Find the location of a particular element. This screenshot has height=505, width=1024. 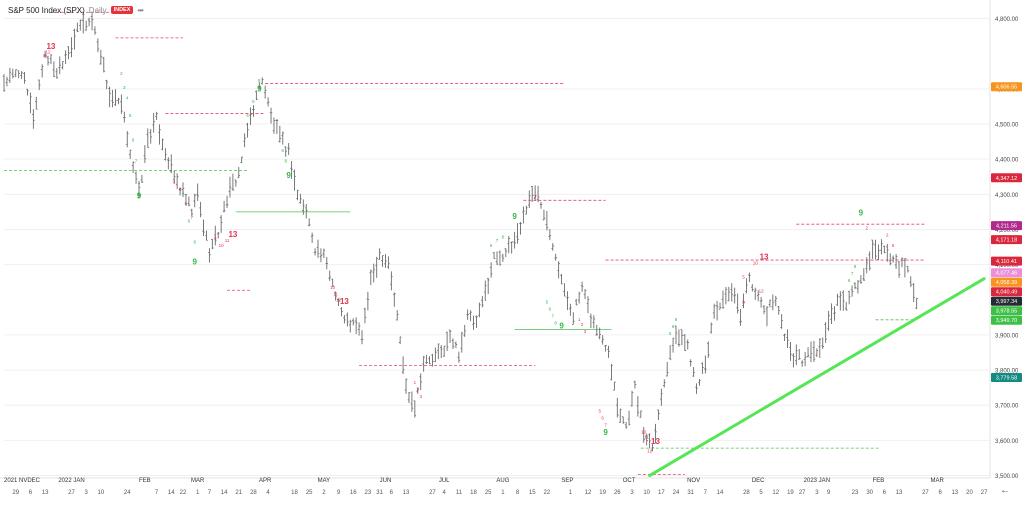

x-day-label: 31 is located at coordinates (690, 493).